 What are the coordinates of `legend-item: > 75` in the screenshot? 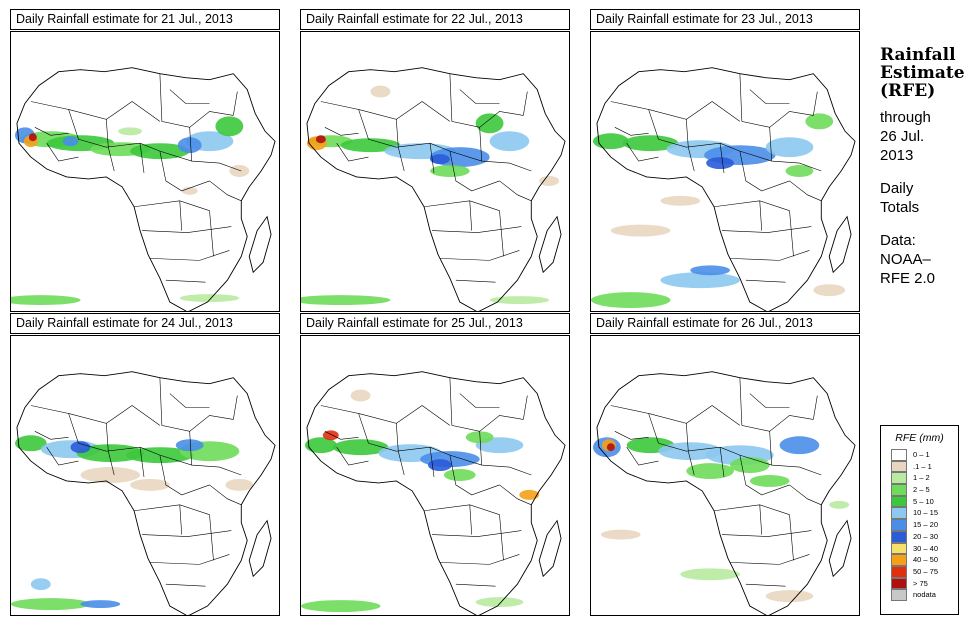 It's located at (919, 583).